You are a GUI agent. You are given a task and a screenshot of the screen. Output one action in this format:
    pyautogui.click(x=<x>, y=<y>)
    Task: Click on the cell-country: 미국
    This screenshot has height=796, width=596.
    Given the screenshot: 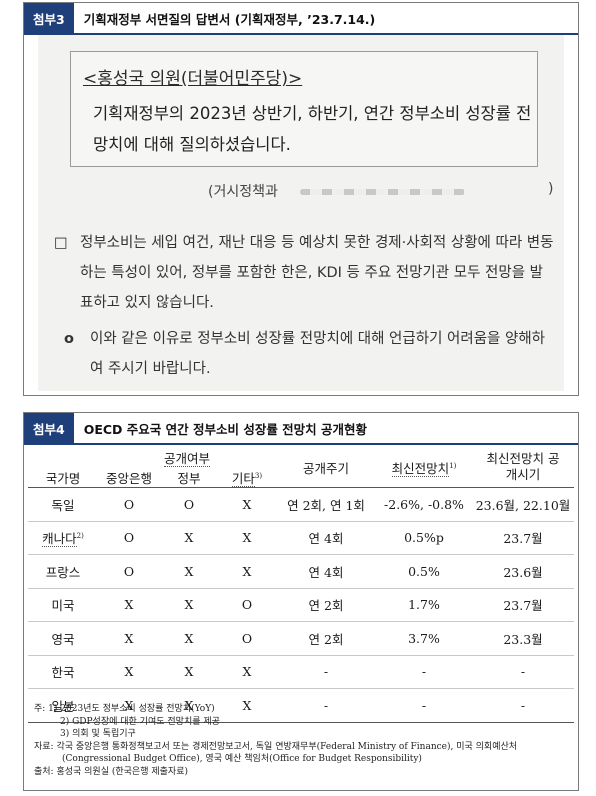 What is the action you would take?
    pyautogui.click(x=63, y=605)
    